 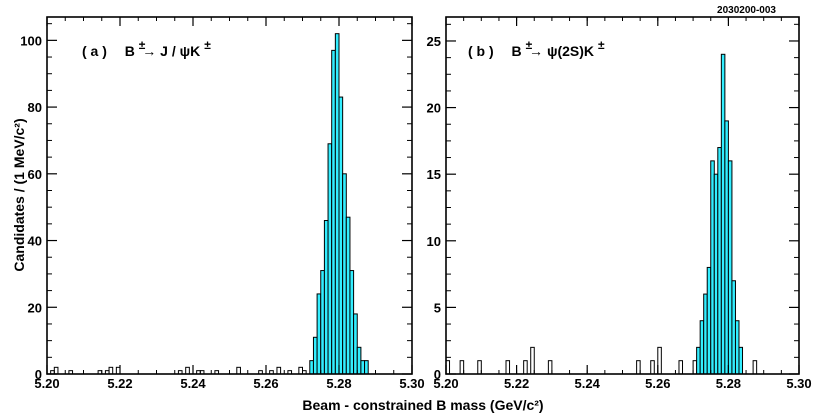 What do you see at coordinates (529, 45) in the screenshot?
I see `charge-sign-b: ±` at bounding box center [529, 45].